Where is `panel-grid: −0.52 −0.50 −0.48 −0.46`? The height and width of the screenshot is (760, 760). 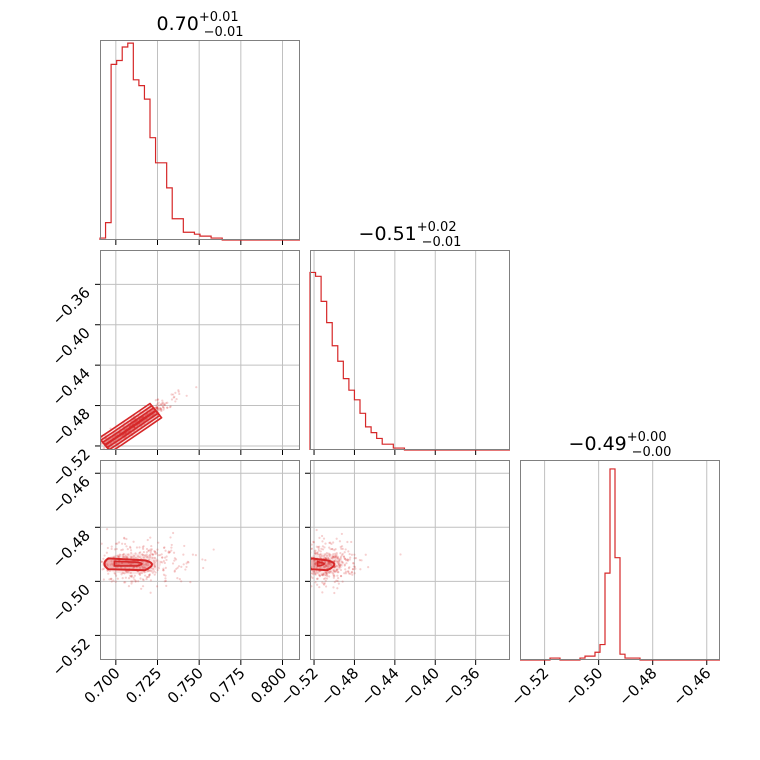 panel-grid: −0.52 −0.50 −0.48 −0.46 is located at coordinates (611, 584).